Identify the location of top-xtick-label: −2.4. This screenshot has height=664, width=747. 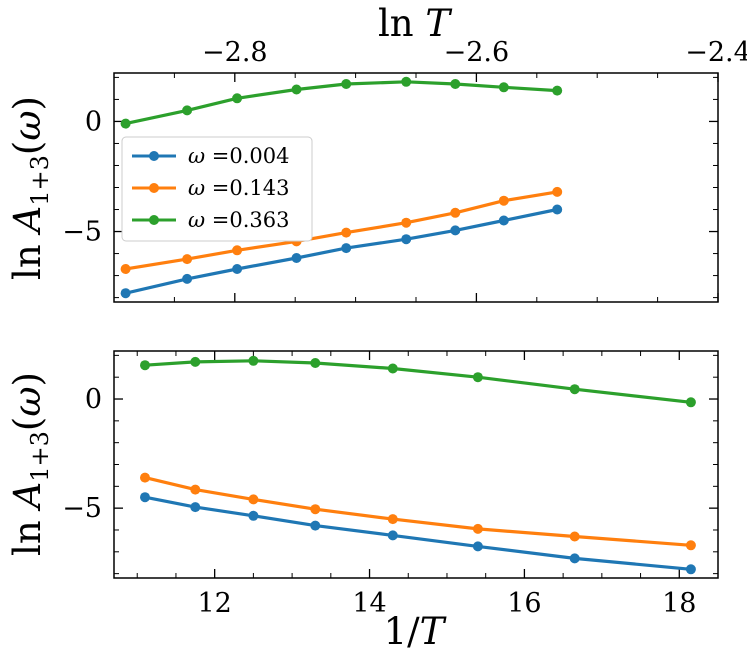
(716, 52).